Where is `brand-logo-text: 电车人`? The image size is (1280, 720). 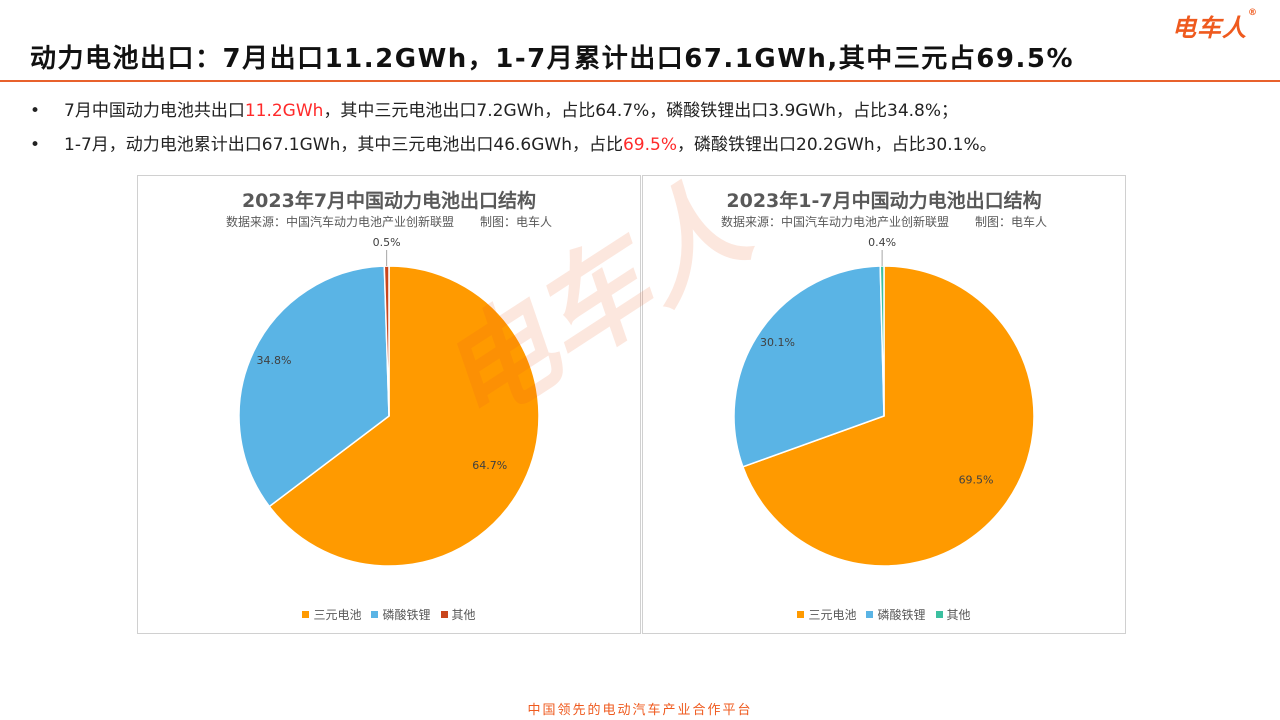 brand-logo-text: 电车人 is located at coordinates (1209, 28).